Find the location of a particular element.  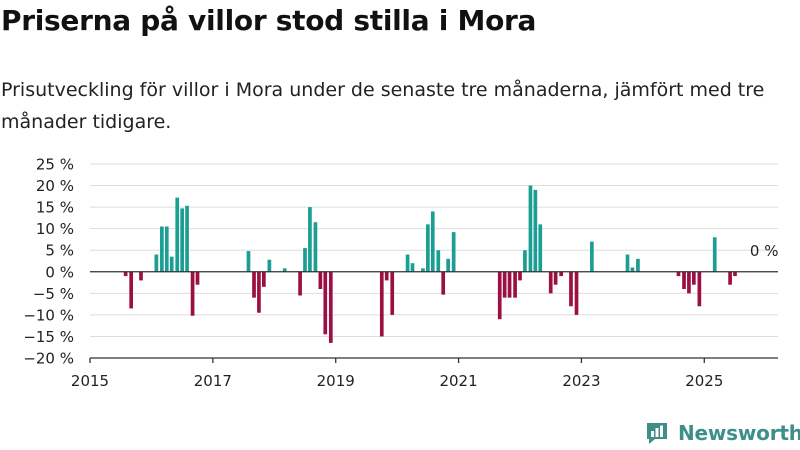

brand-name: Newsworthy is located at coordinates (739, 433).